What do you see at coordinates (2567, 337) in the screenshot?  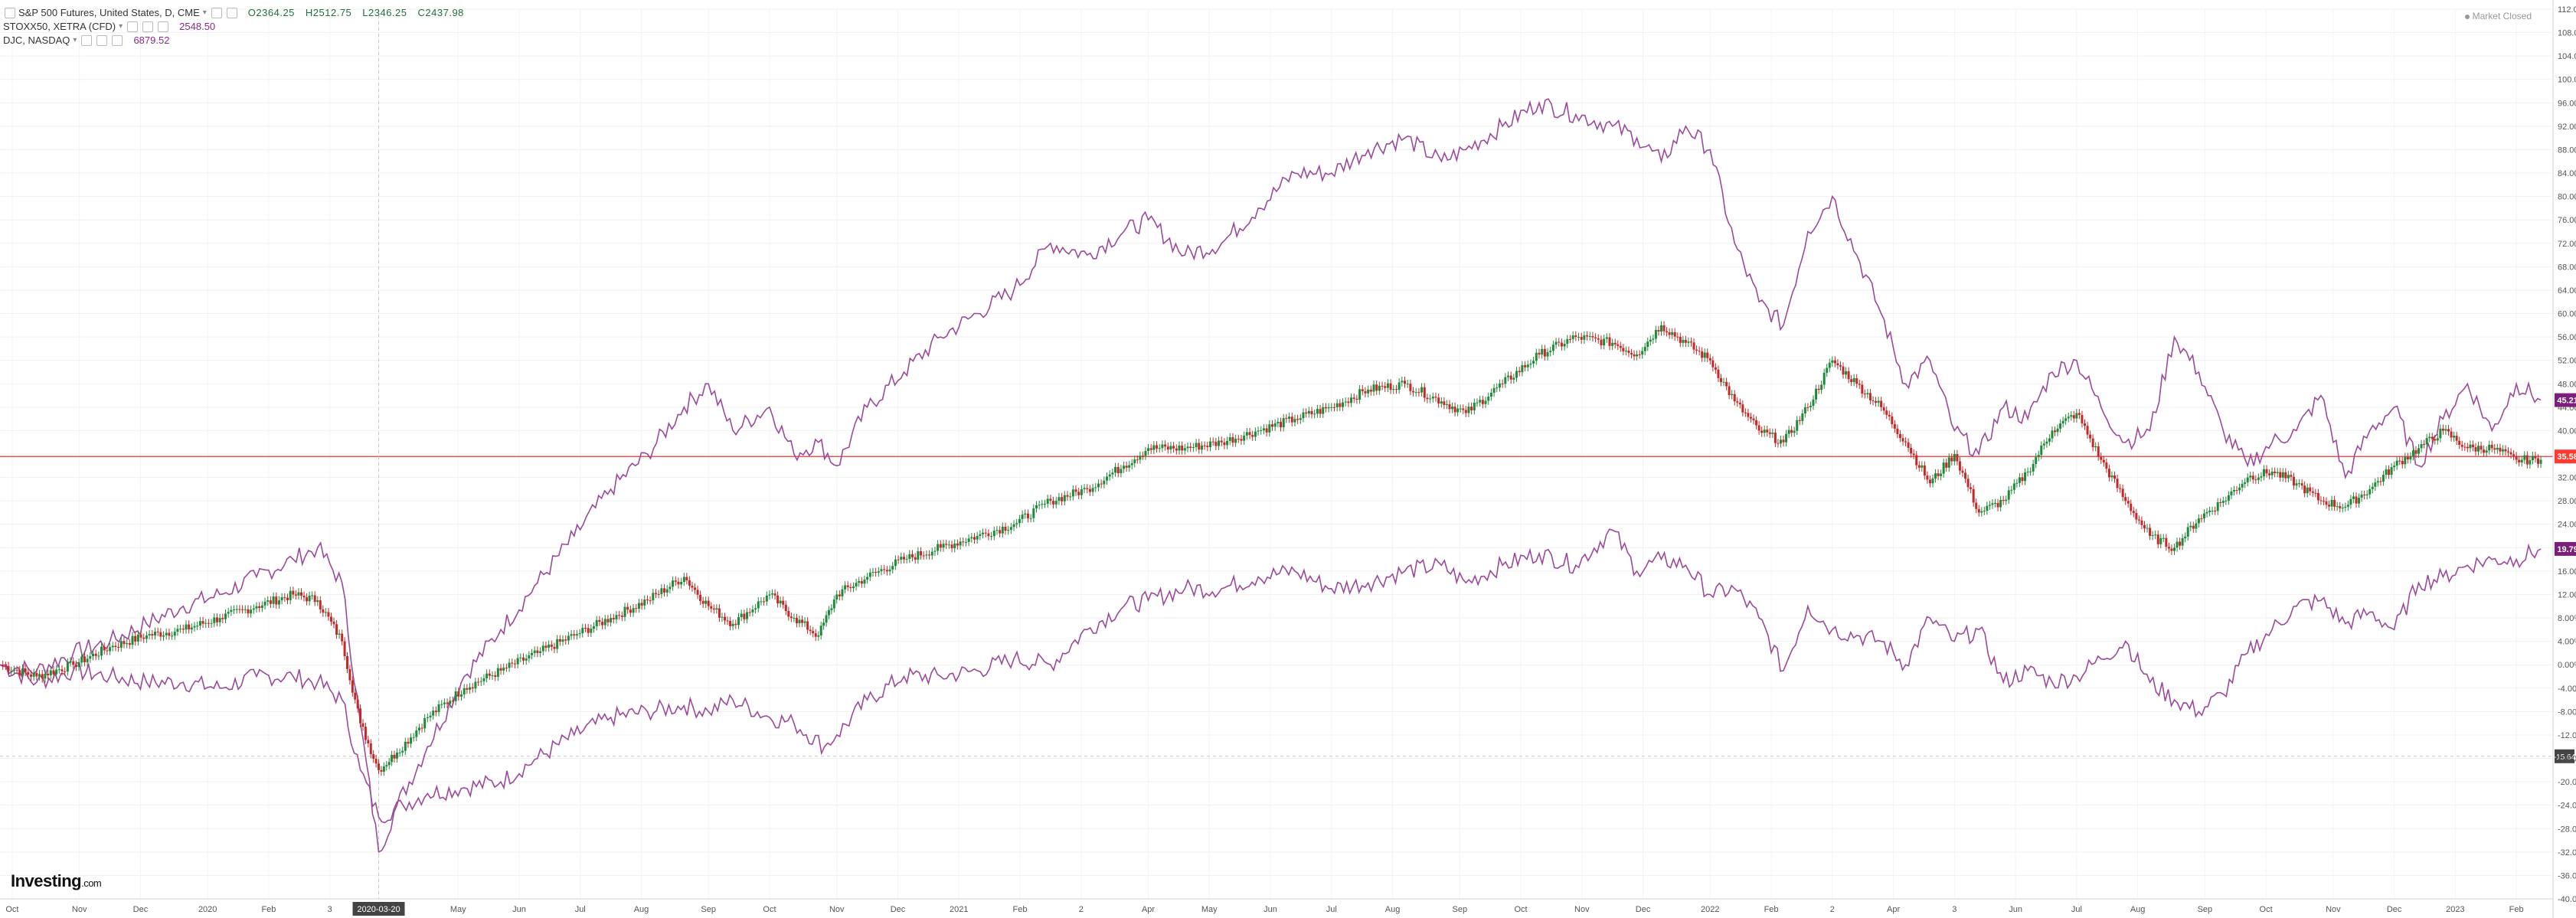 I see `y-tick-label: 56.00%` at bounding box center [2567, 337].